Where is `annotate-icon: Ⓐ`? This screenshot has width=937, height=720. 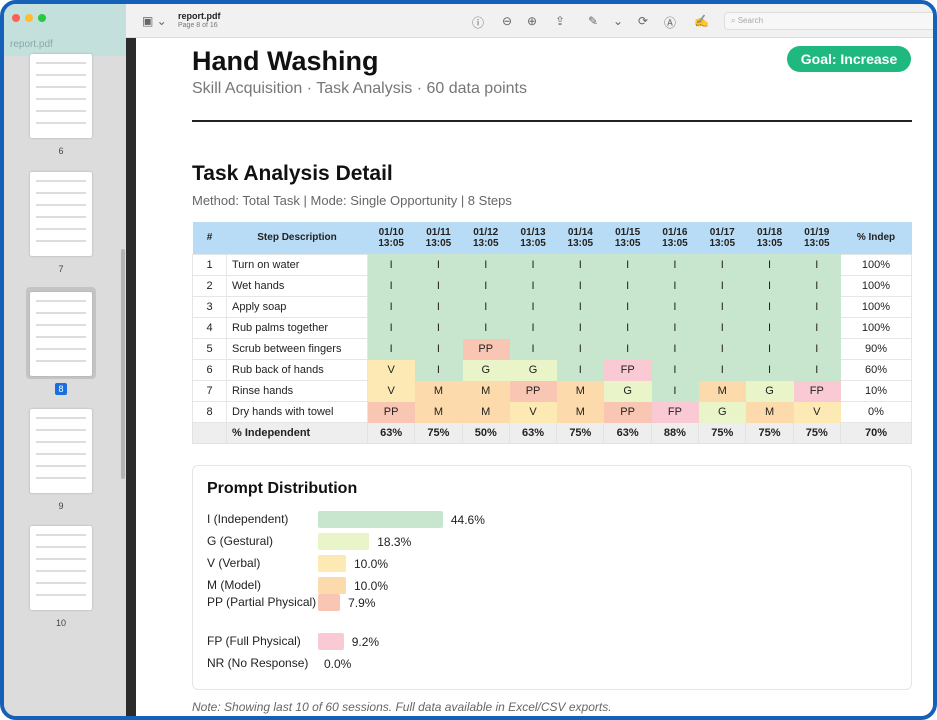
annotate-icon: Ⓐ is located at coordinates (670, 23).